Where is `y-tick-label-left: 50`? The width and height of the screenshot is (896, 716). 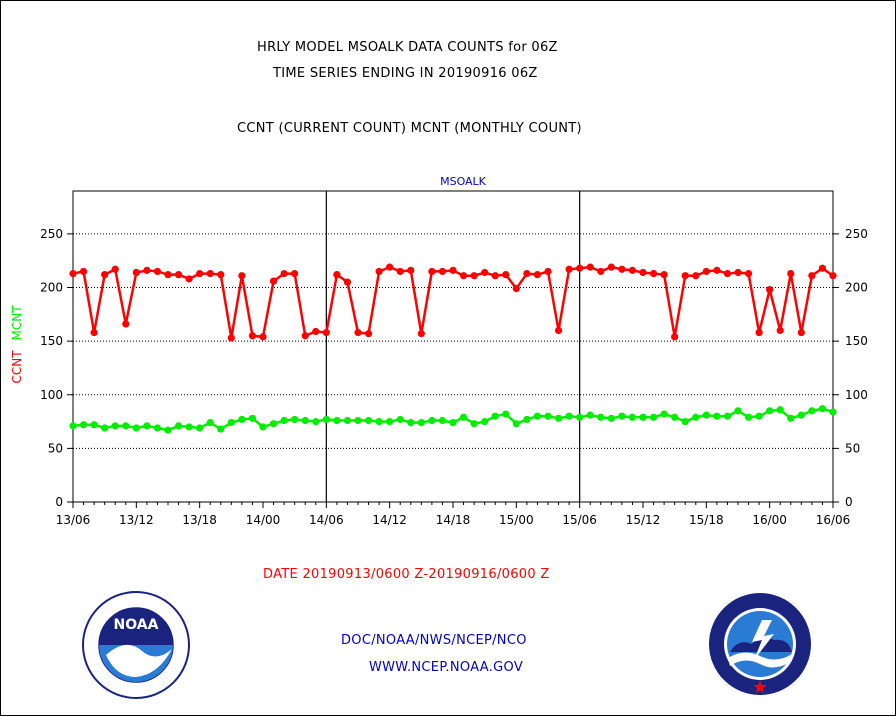
y-tick-label-left: 50 is located at coordinates (55, 448).